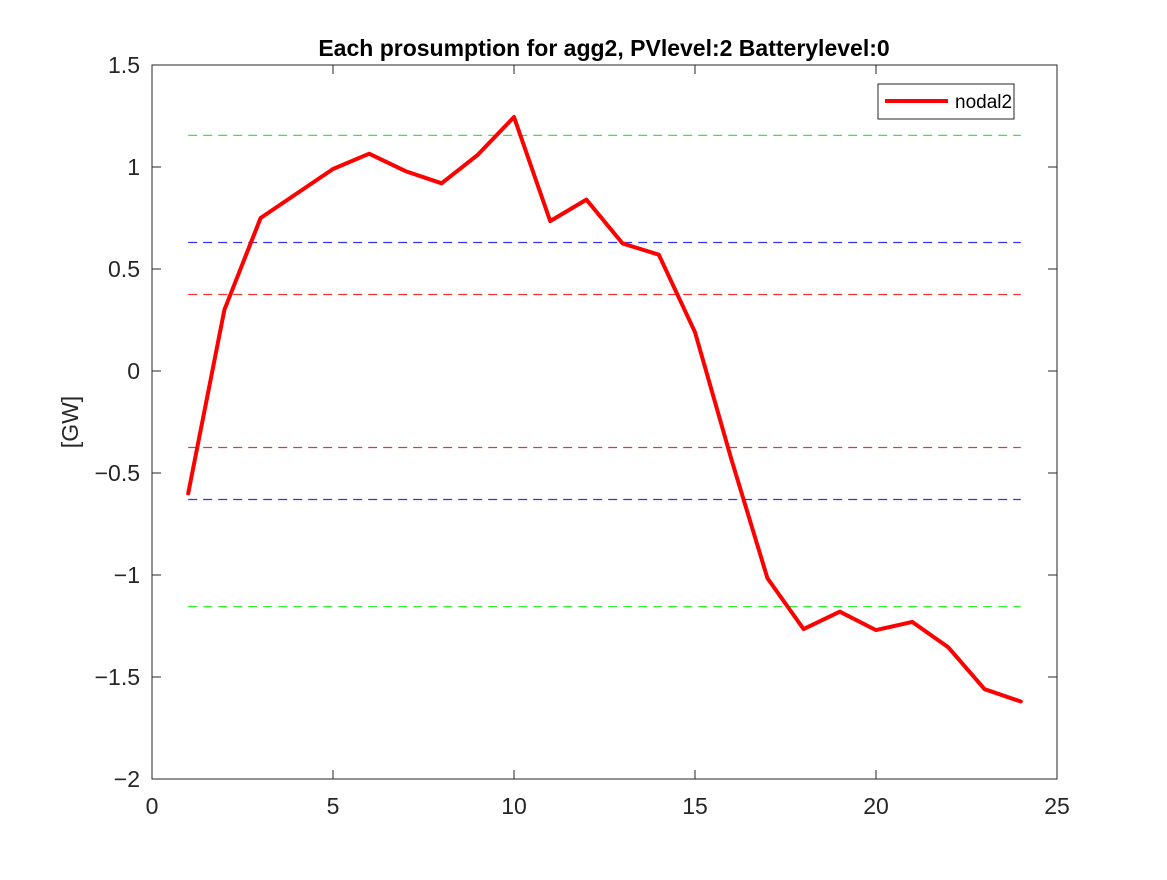 The width and height of the screenshot is (1167, 880). I want to click on legend: nodal2, so click(946, 101).